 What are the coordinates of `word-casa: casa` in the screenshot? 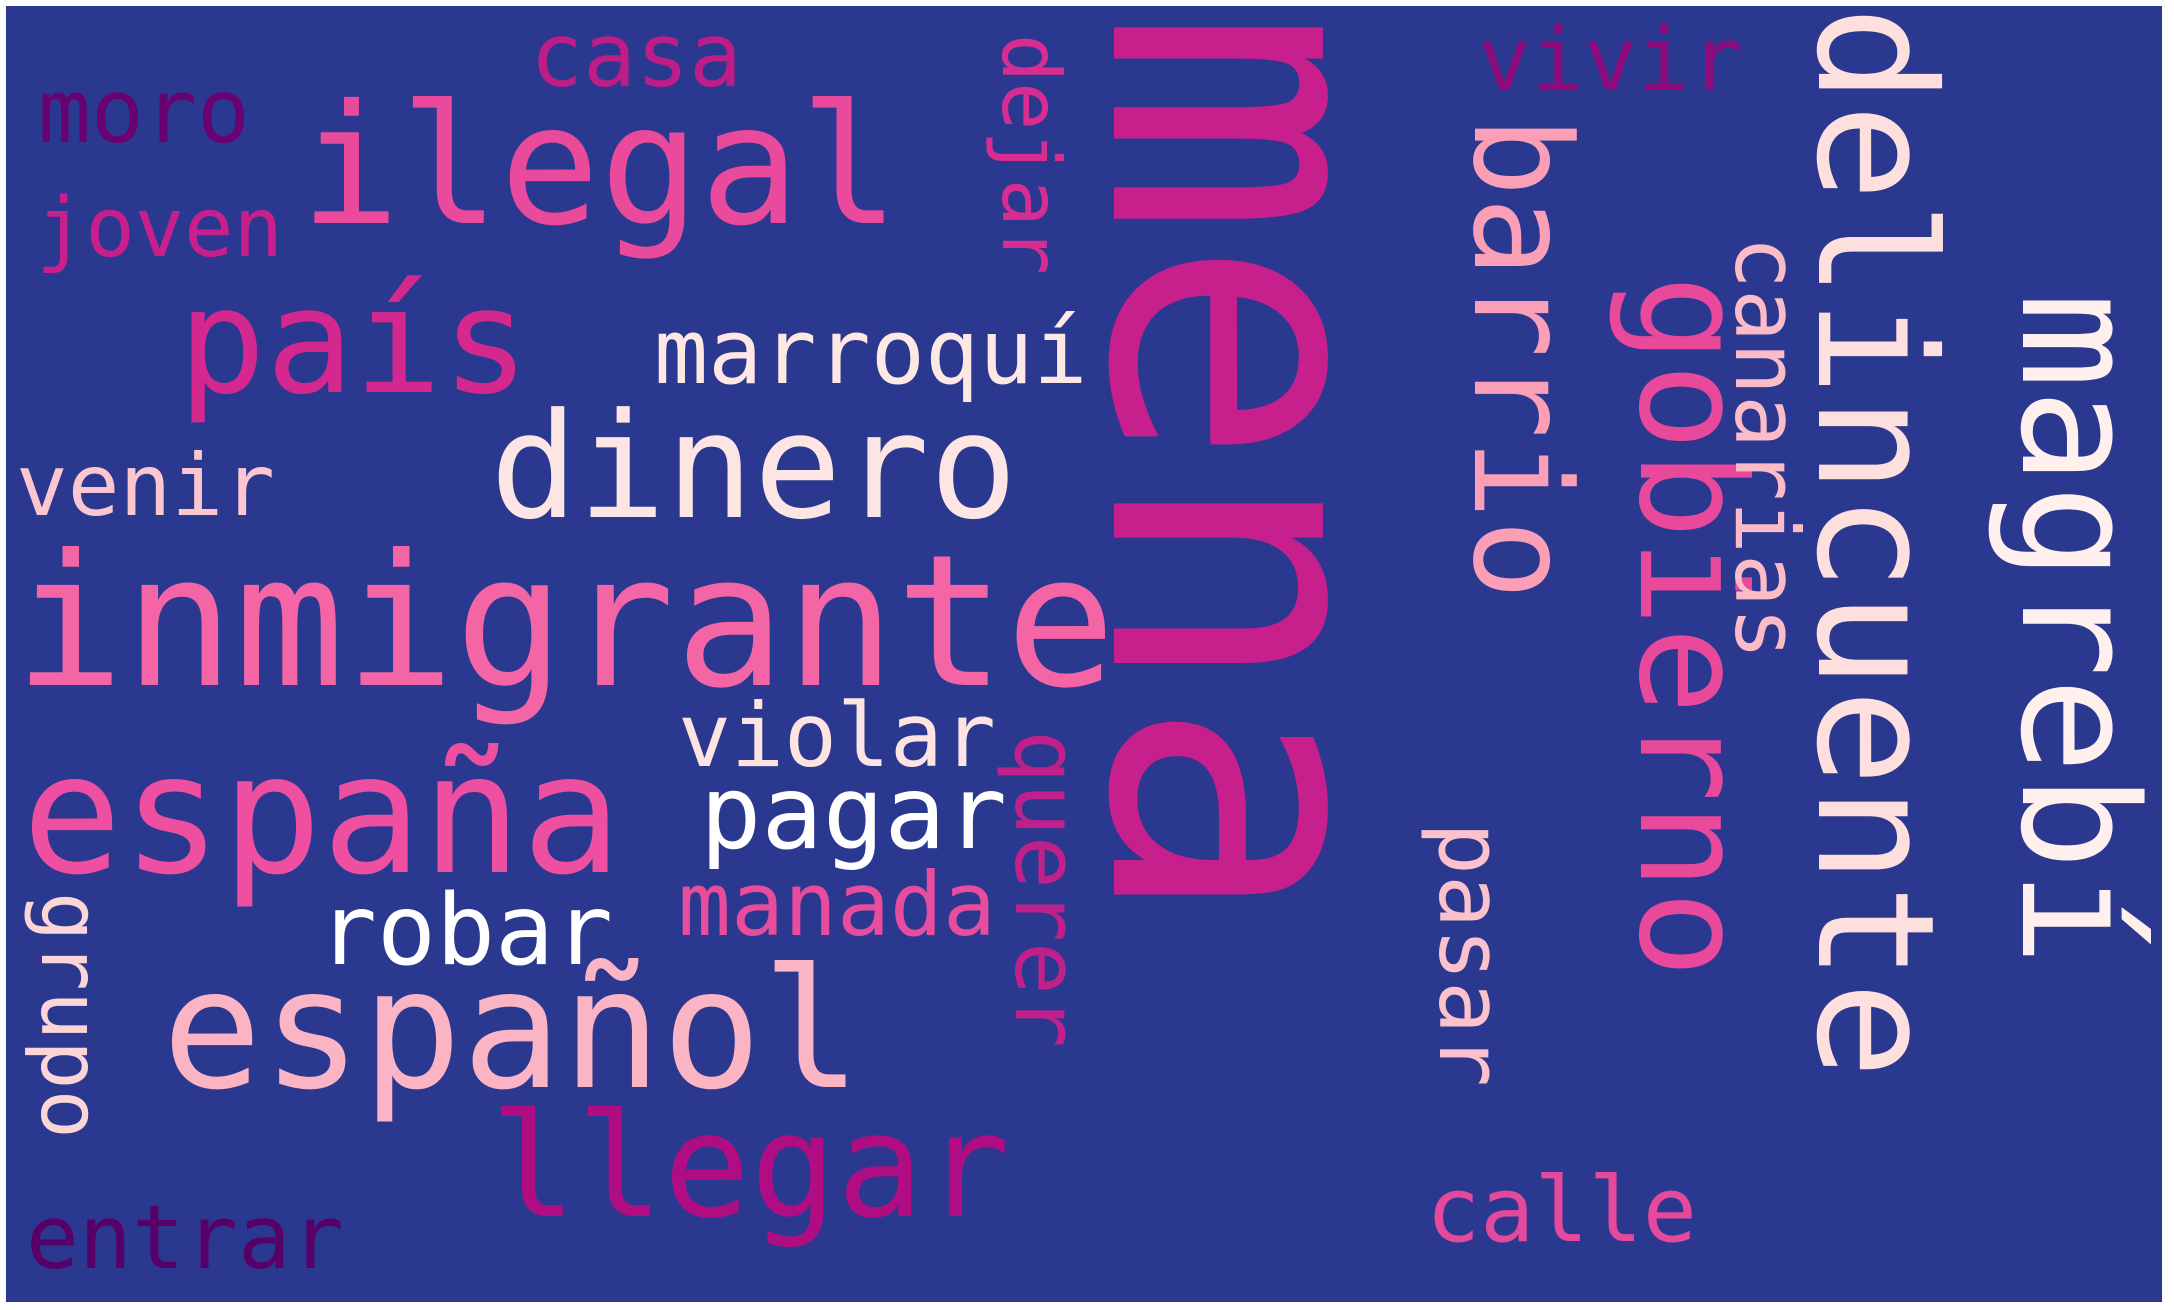 It's located at (636, 56).